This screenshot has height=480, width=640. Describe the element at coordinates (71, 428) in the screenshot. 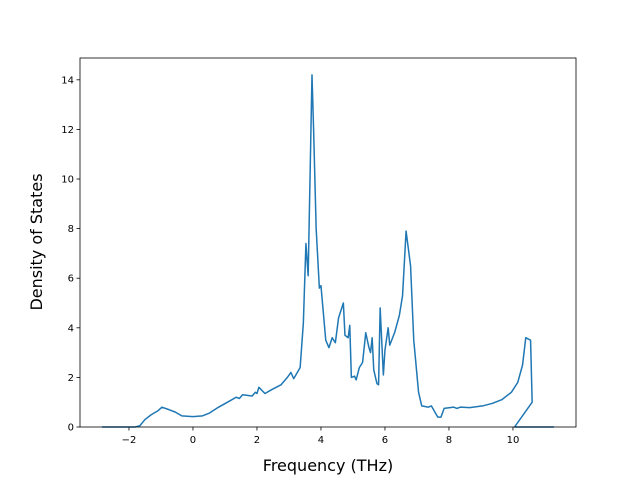

I see `y-tick-label: 0` at that location.